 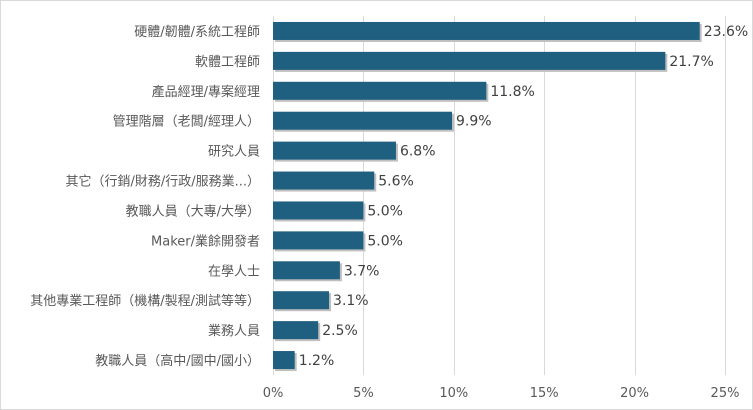 What do you see at coordinates (162, 182) in the screenshot?
I see `category-label: 其它（行銷/財務/行政/服務業...）` at bounding box center [162, 182].